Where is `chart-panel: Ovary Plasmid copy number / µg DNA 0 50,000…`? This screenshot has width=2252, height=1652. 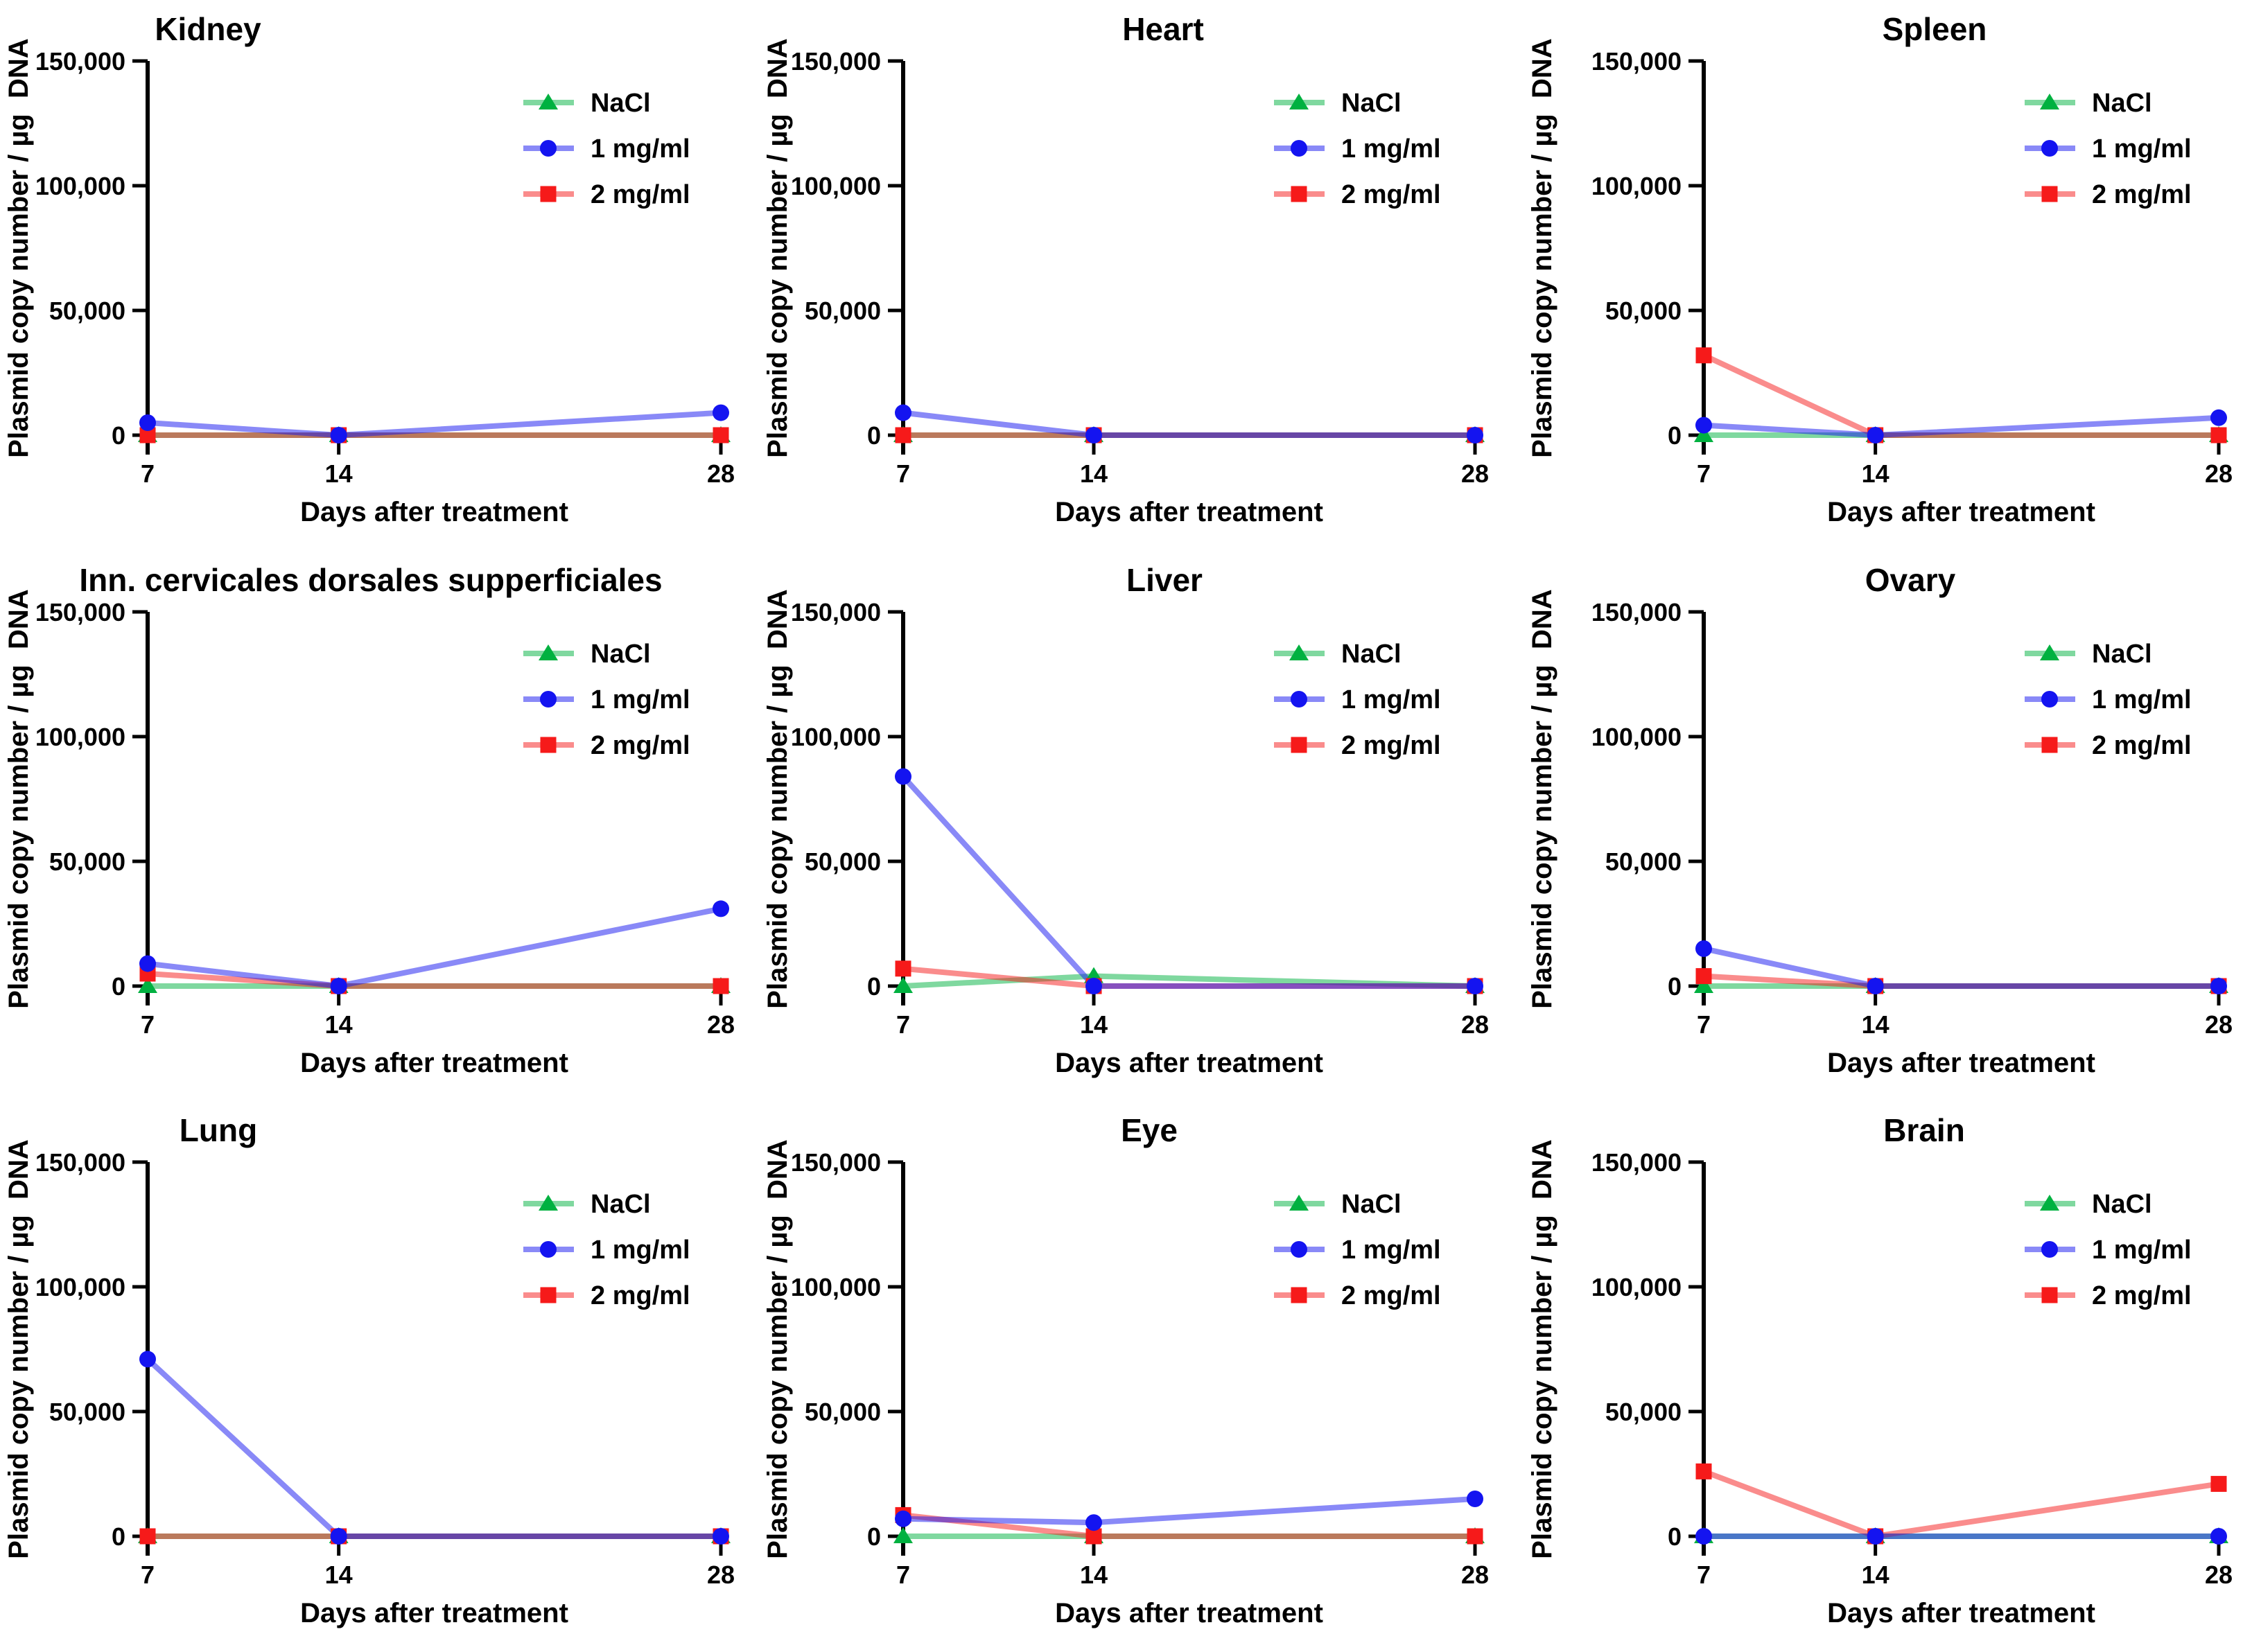
chart-panel: Ovary Plasmid copy number / µg DNA 0 50,000… is located at coordinates (1877, 826).